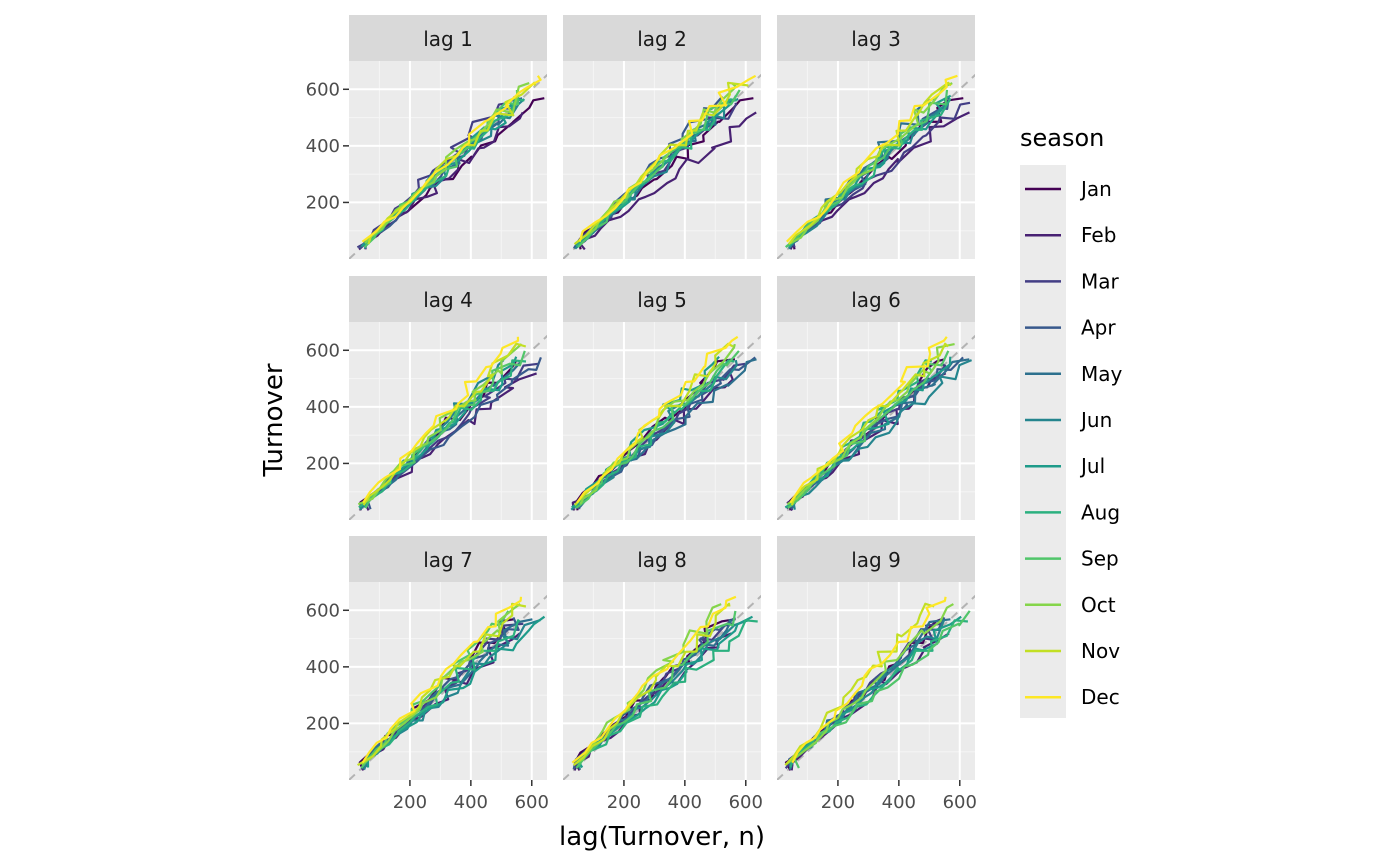 This screenshot has height=866, width=1400. What do you see at coordinates (1100, 559) in the screenshot?
I see `legend-label-sep: Sep` at bounding box center [1100, 559].